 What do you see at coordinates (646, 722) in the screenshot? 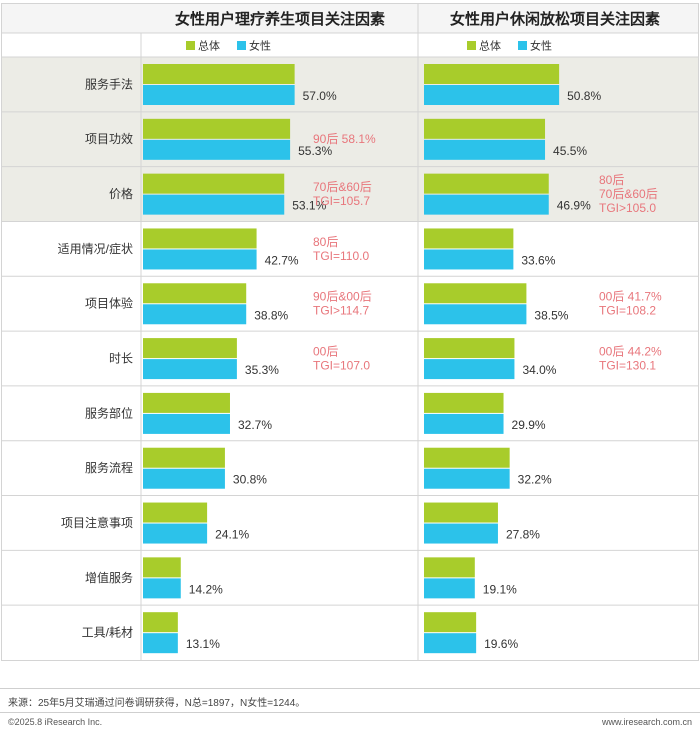
I see `website: www.iresearch.com.cn` at bounding box center [646, 722].